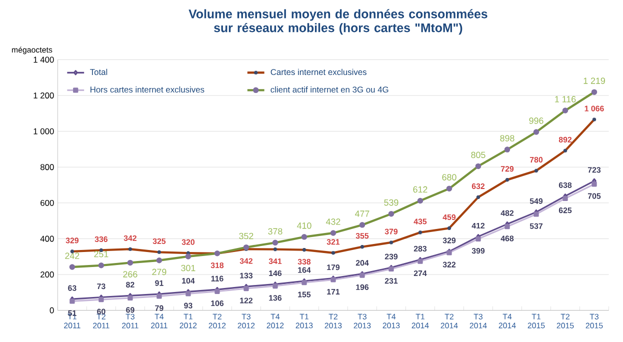  I want to click on legend-label: Cartes internet exclusives, so click(318, 71).